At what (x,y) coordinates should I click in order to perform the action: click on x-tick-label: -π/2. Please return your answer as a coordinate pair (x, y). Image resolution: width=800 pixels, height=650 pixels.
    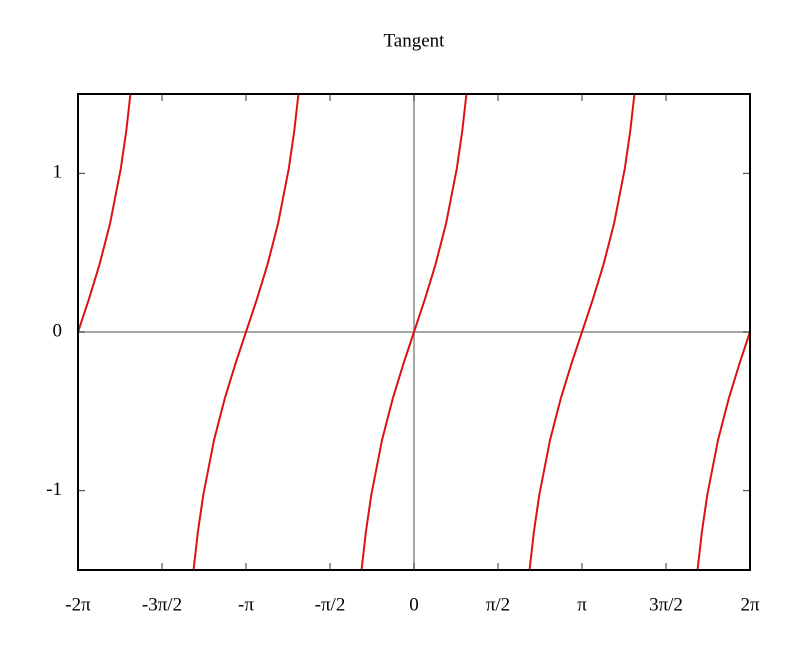
    Looking at the image, I should click on (330, 604).